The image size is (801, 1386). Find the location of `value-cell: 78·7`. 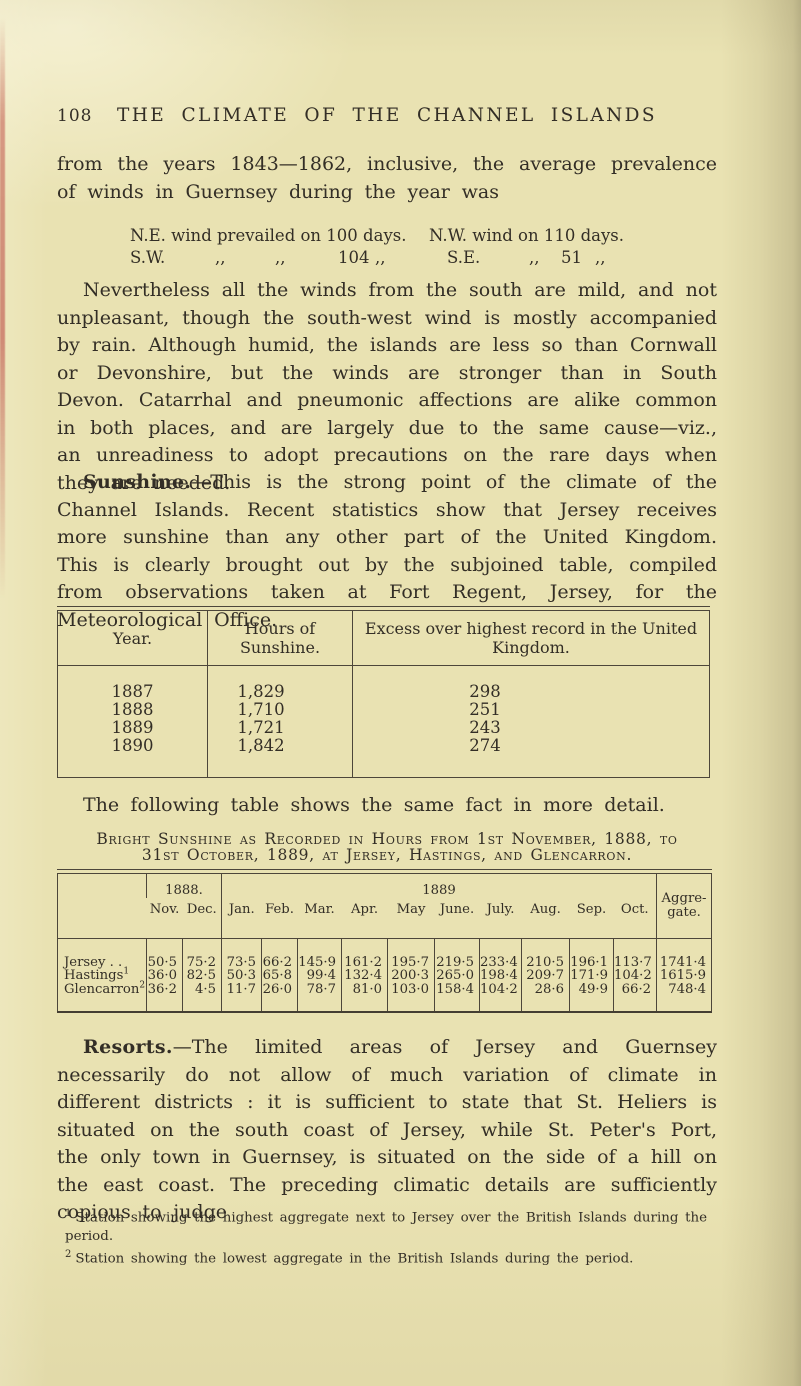

value-cell: 78·7 is located at coordinates (319, 998).